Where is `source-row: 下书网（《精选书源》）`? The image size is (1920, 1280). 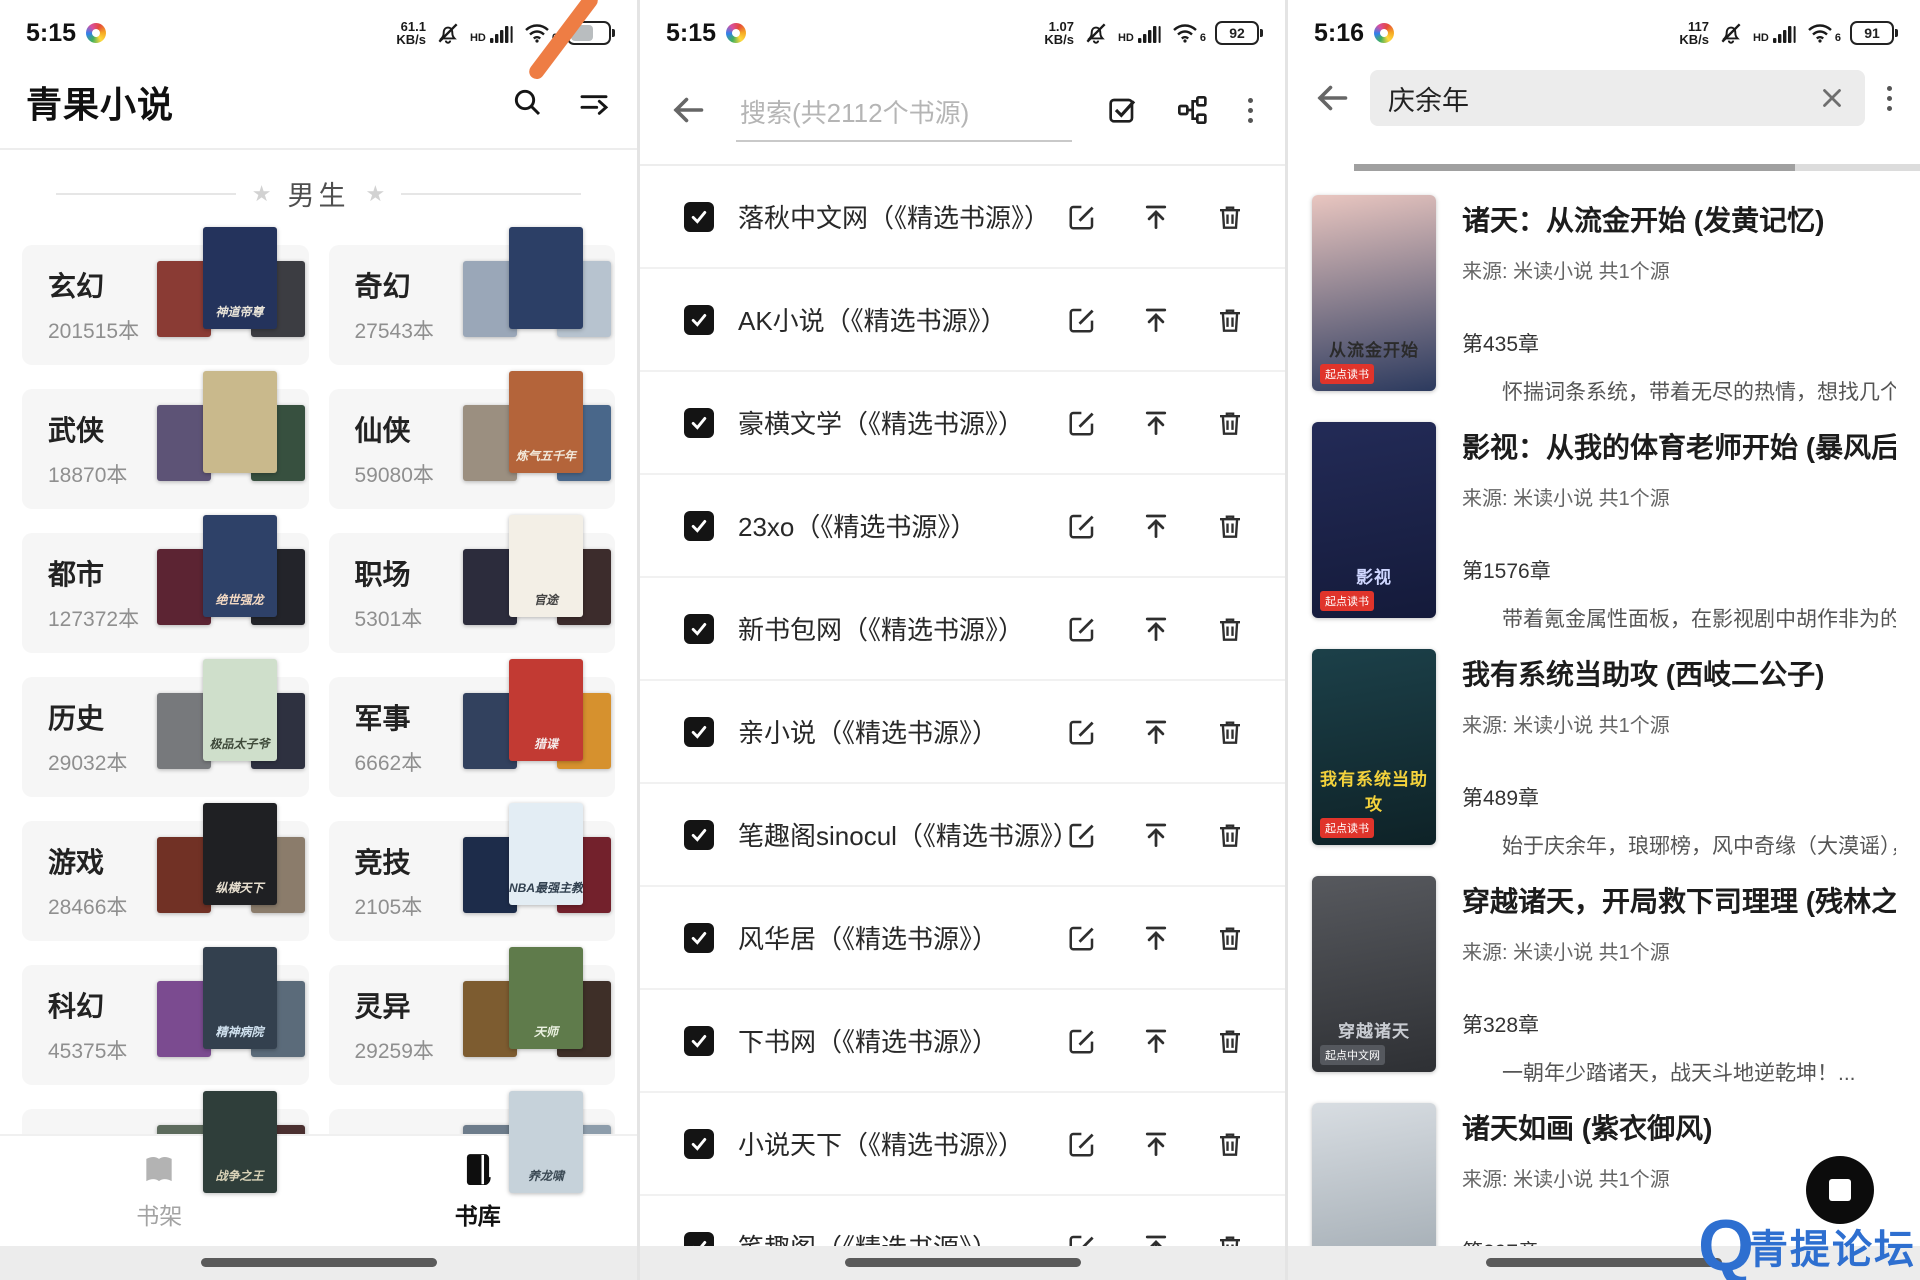
source-row: 下书网（《精选书源》） is located at coordinates (962, 1041).